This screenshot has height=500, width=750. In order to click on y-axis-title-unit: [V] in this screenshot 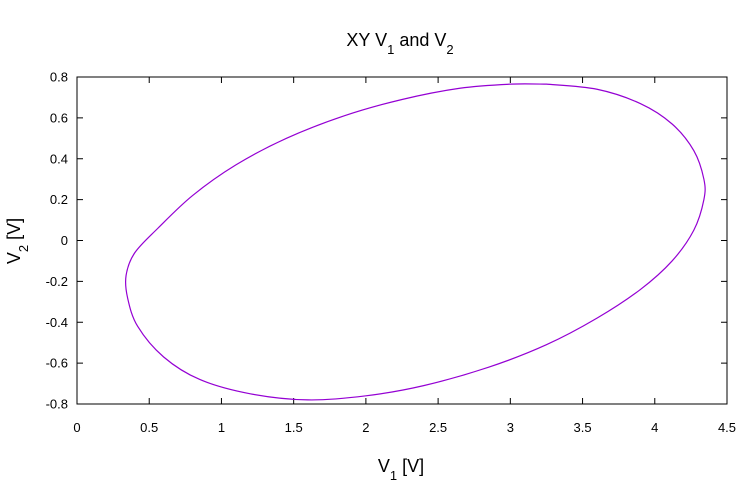, I will do `click(14, 231)`.